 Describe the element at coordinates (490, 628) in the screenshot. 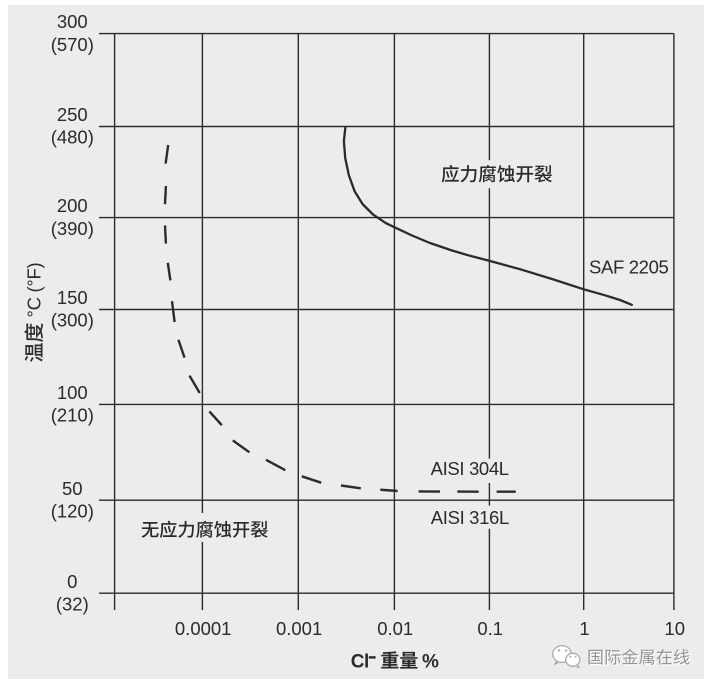

I see `svg-text: 0.1` at that location.